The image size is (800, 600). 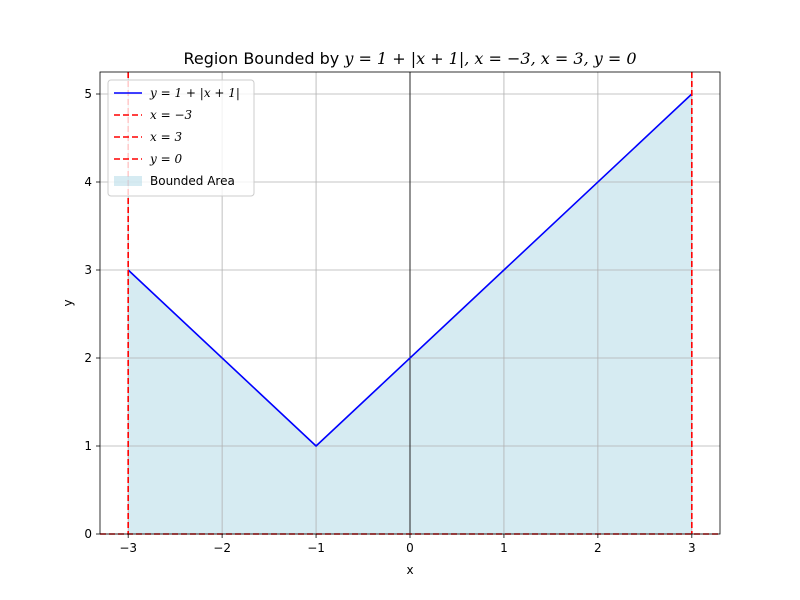 I want to click on x-tick-label: −2, so click(x=222, y=548).